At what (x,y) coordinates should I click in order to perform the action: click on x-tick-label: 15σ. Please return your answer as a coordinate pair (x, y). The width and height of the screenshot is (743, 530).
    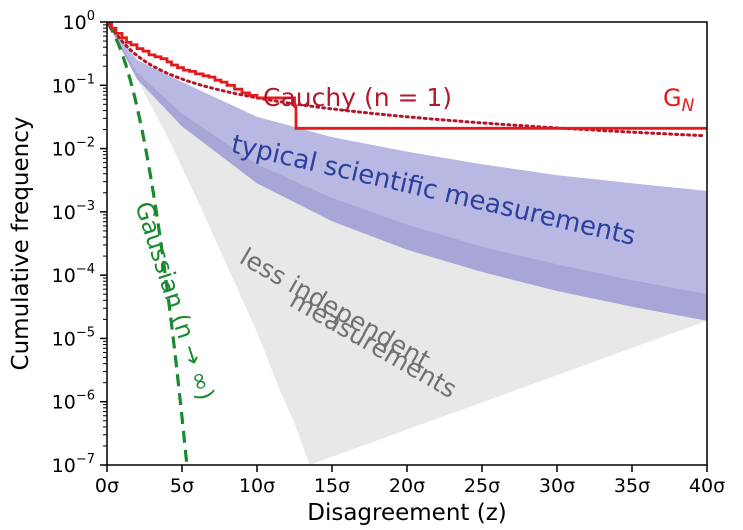
    Looking at the image, I should click on (332, 486).